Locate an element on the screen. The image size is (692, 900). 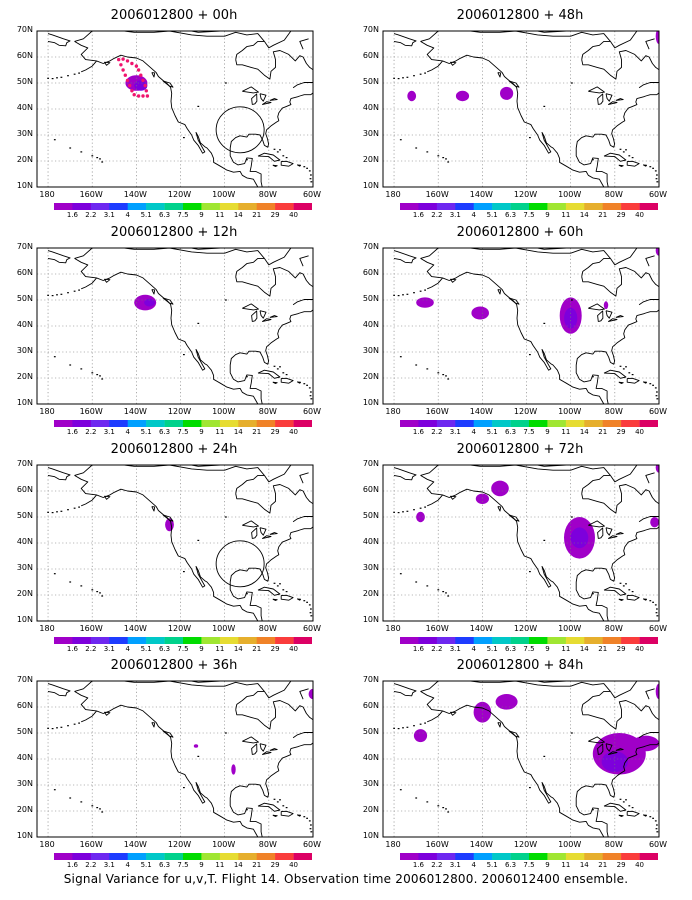
panel-title: 2006012800 + 60h is located at coordinates (520, 232).